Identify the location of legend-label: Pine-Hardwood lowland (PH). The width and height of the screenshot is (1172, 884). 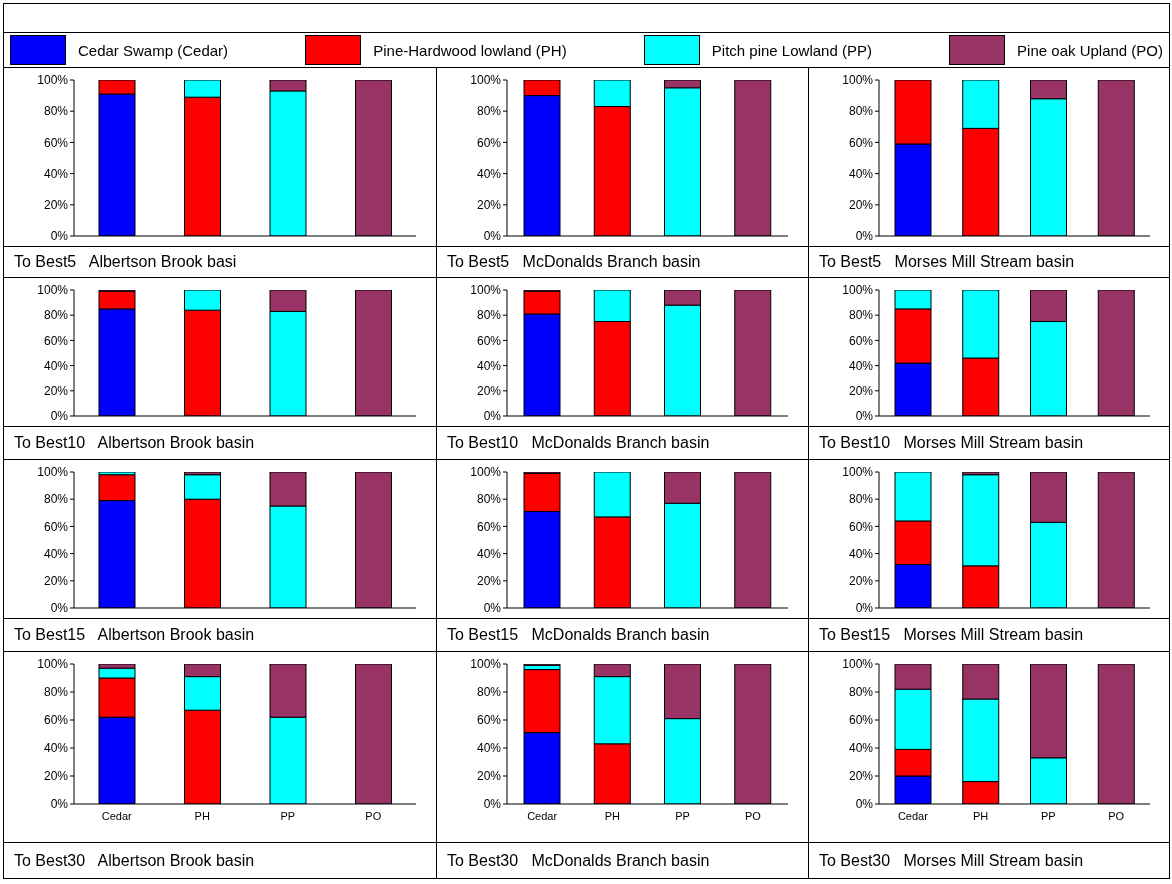
(470, 50).